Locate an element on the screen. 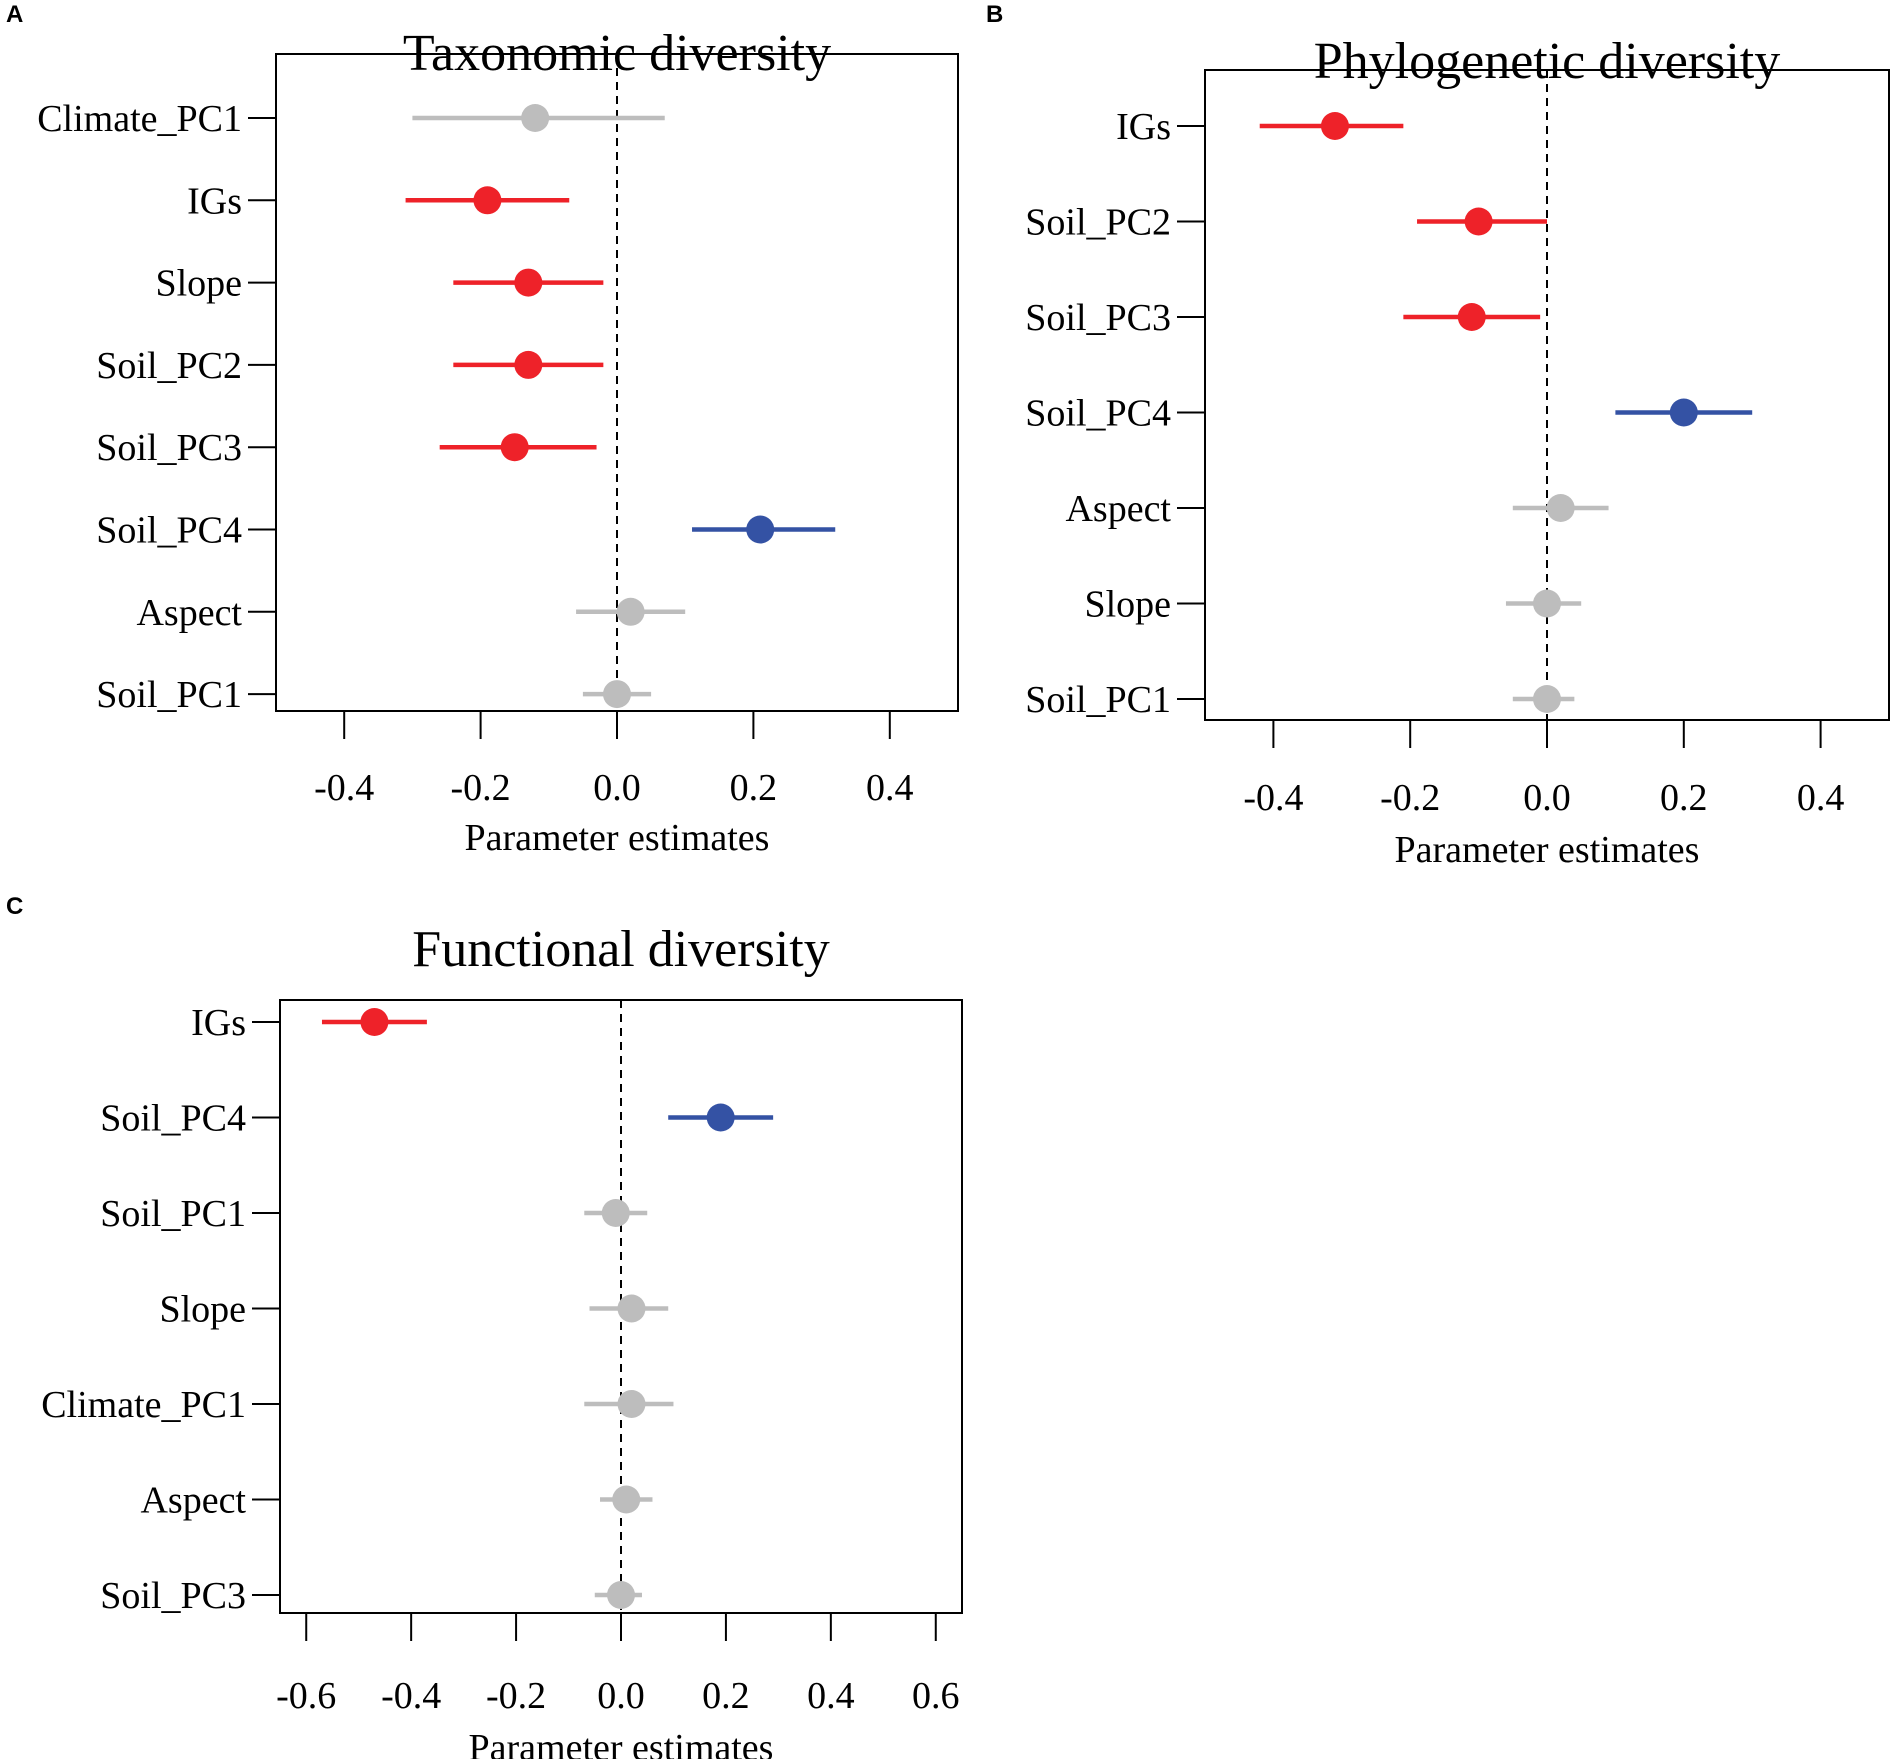  panel-letter: B is located at coordinates (994, 14).